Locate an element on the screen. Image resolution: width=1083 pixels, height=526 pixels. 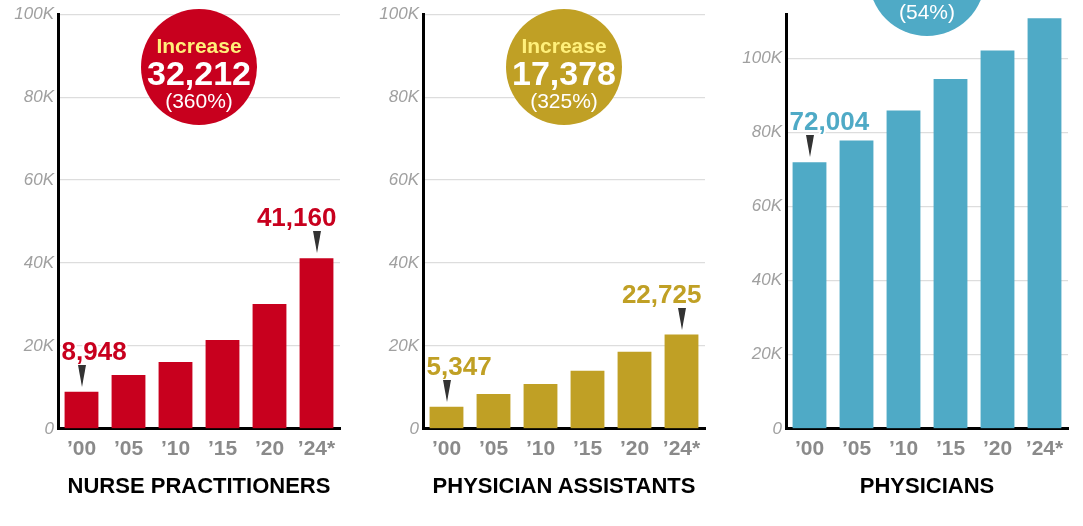
data-label: 22,725 is located at coordinates (661, 293).